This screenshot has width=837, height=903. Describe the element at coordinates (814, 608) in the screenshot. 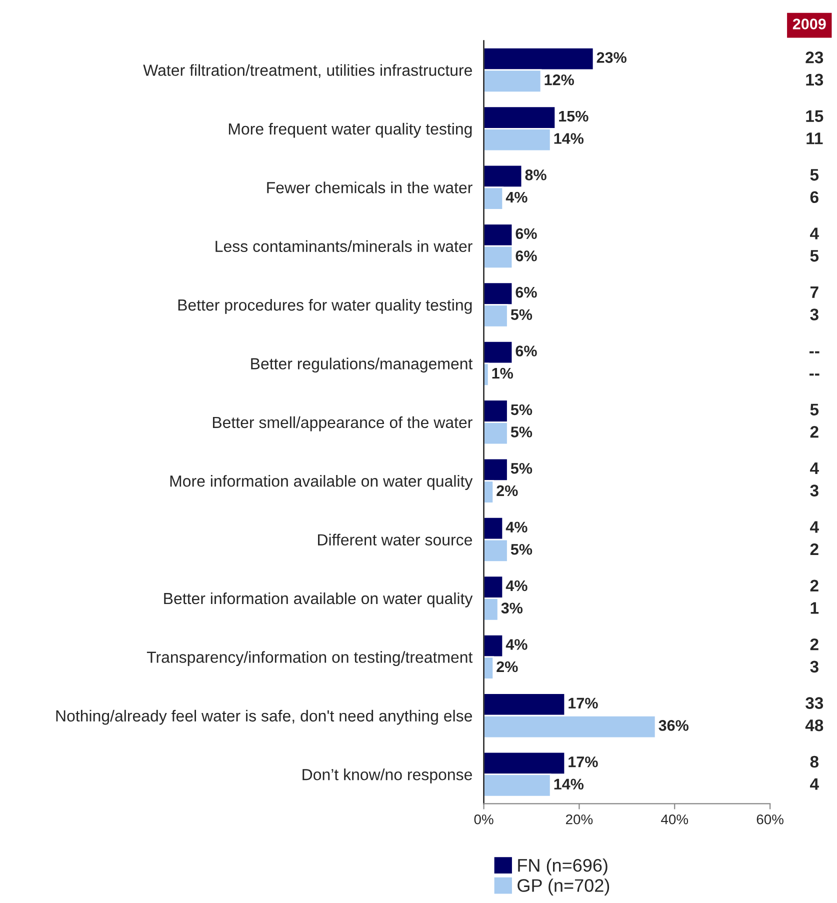

I see `text: 1` at that location.